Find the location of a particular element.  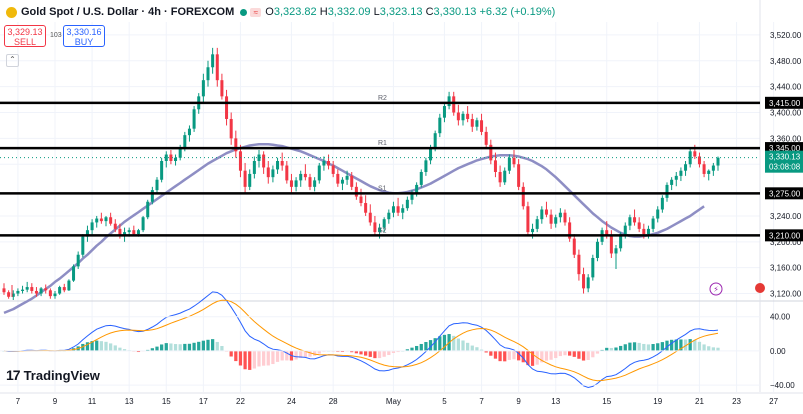

time-tick-label: 13 is located at coordinates (555, 401).